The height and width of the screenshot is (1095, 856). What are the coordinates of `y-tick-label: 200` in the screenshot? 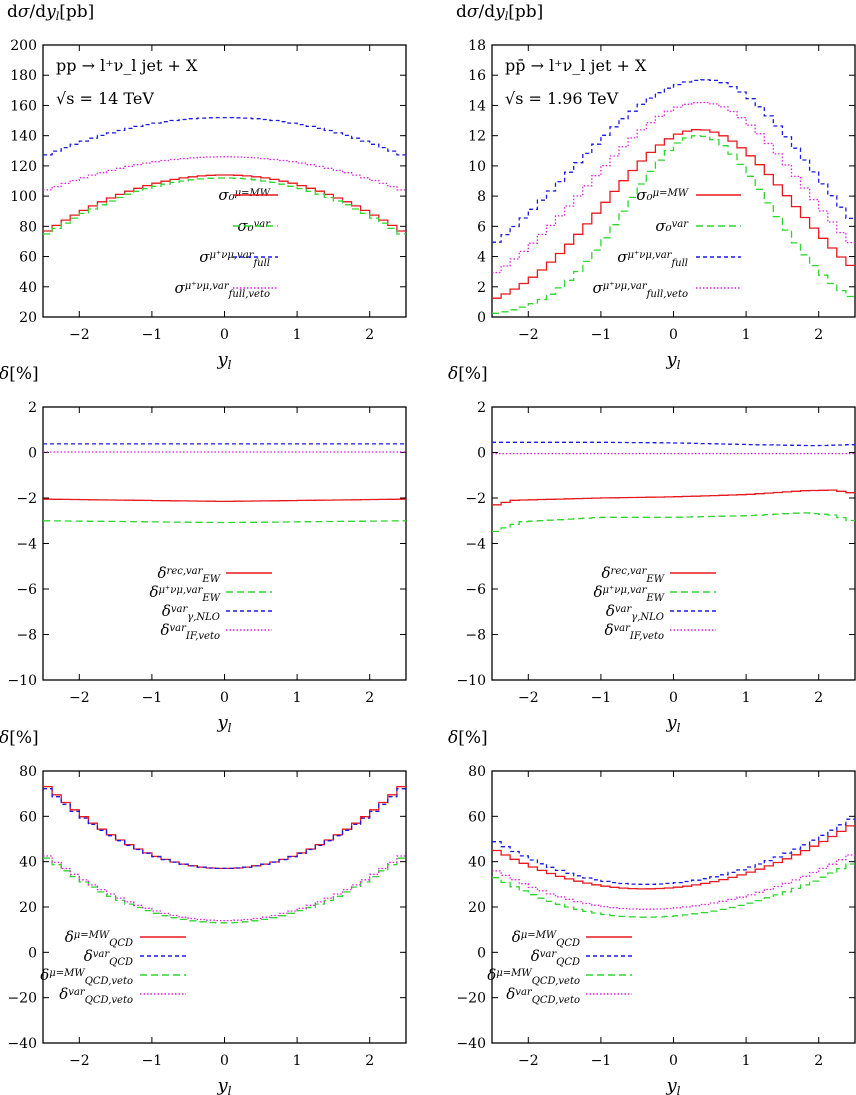 It's located at (23, 46).